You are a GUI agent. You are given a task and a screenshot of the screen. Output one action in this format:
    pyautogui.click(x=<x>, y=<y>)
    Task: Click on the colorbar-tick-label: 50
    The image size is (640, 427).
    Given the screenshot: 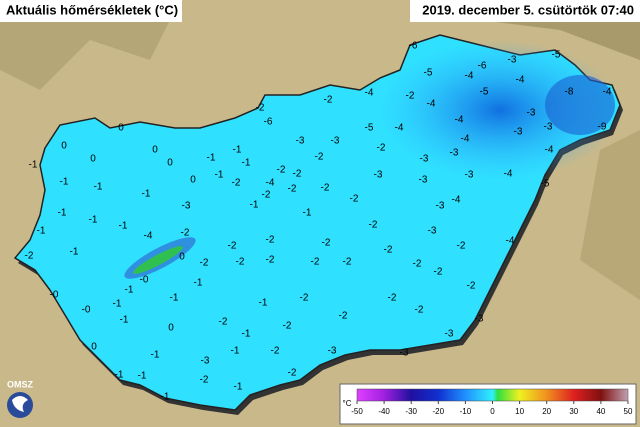 What is the action you would take?
    pyautogui.click(x=628, y=411)
    